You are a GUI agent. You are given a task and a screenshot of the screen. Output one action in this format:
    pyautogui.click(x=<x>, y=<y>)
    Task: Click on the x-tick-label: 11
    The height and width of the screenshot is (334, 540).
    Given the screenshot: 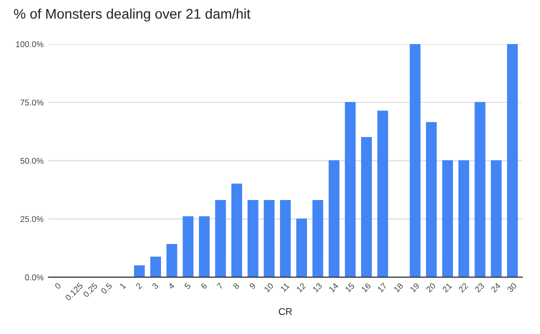 What is the action you would take?
    pyautogui.click(x=285, y=287)
    